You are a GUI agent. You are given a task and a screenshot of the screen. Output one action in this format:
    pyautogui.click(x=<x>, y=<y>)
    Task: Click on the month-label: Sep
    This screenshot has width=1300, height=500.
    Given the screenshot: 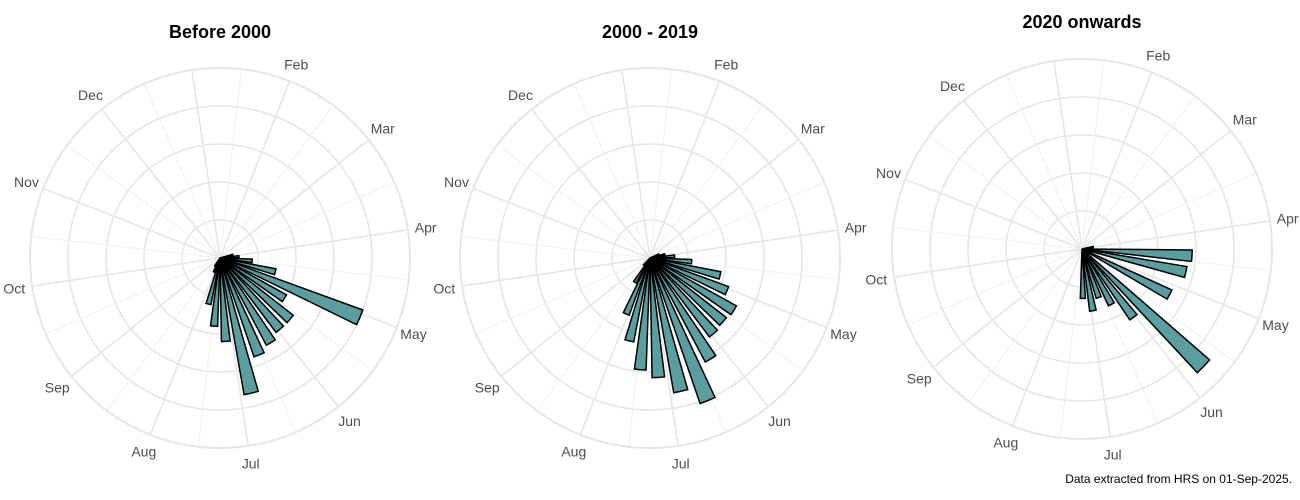 What is the action you would take?
    pyautogui.click(x=57, y=388)
    